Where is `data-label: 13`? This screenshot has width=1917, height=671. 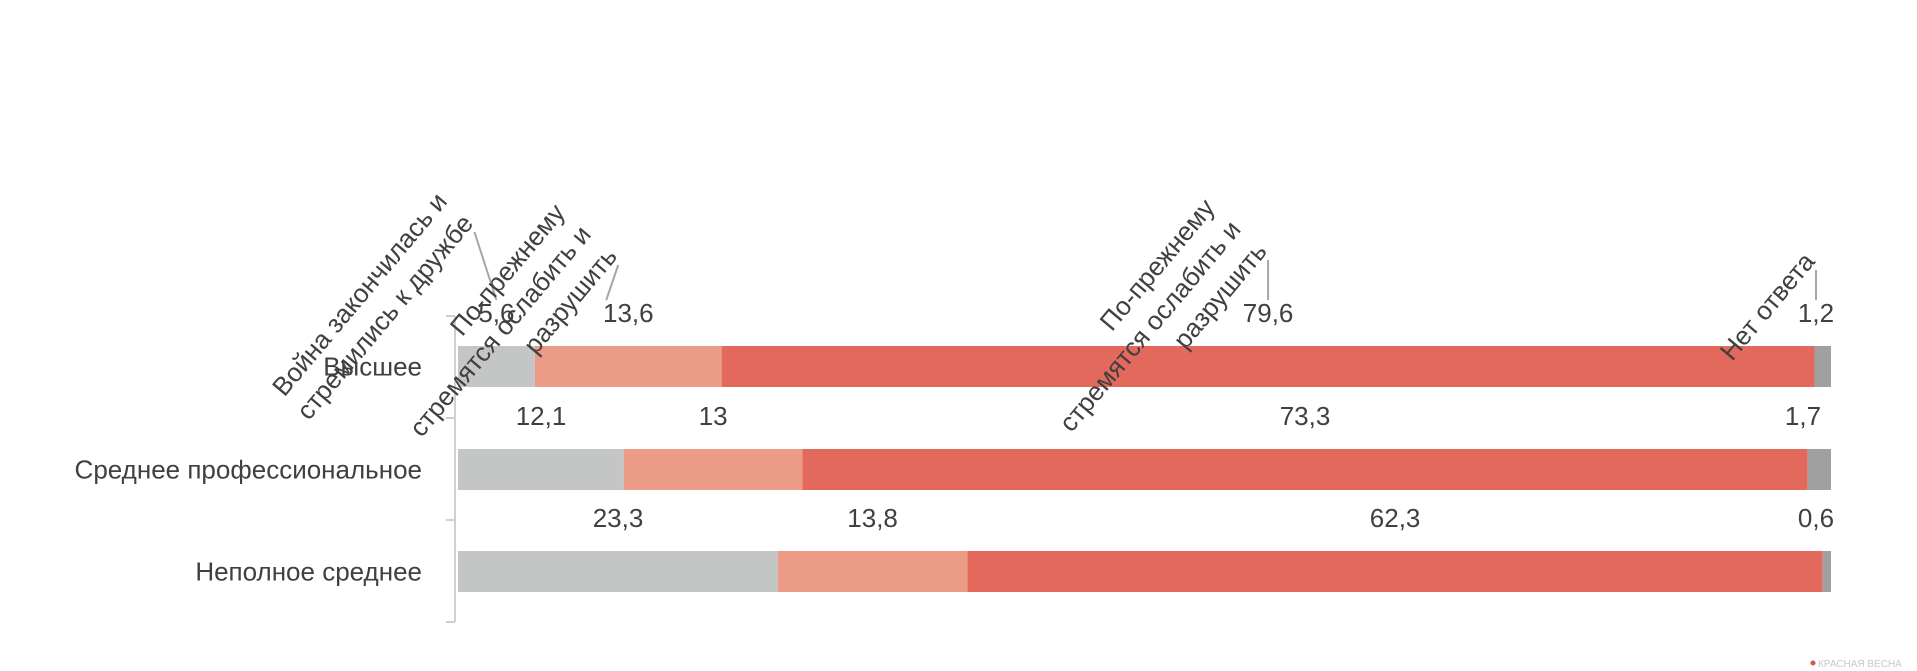
data-label: 13 is located at coordinates (713, 416).